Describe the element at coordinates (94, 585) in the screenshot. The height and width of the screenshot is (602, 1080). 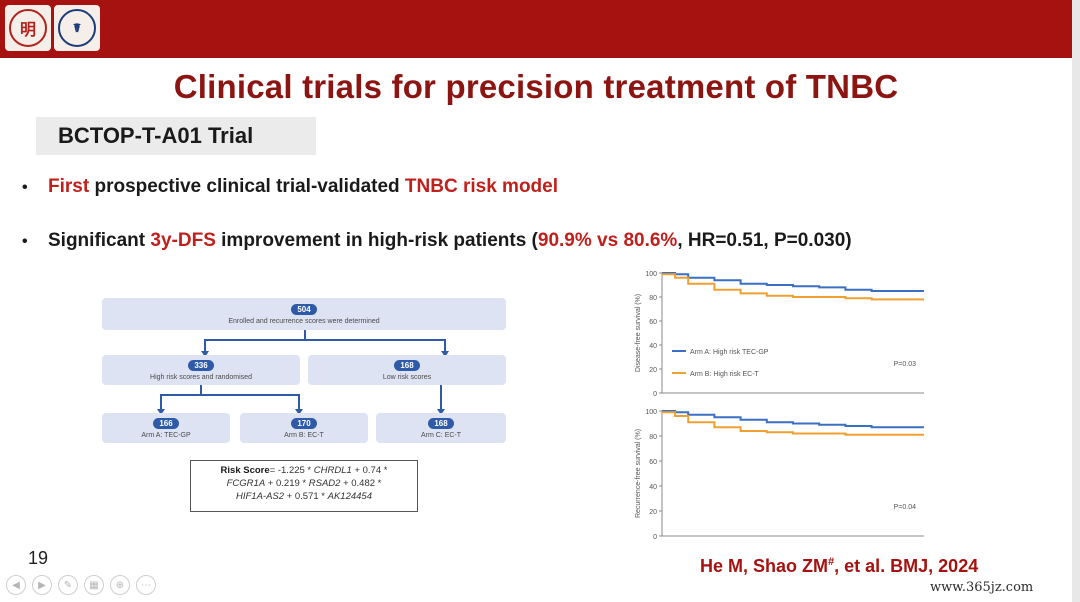
I see `grid-icon: ▦` at that location.